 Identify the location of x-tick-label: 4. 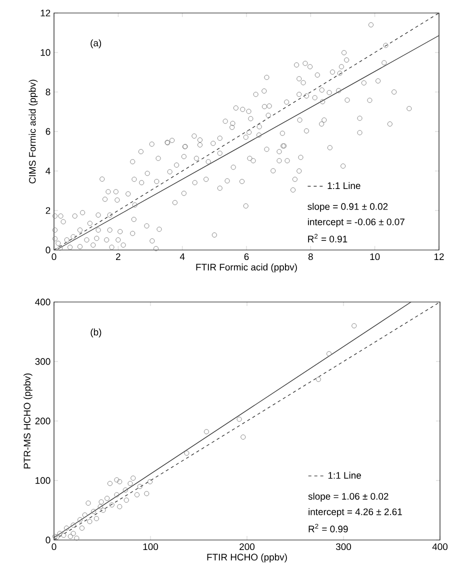
(182, 256).